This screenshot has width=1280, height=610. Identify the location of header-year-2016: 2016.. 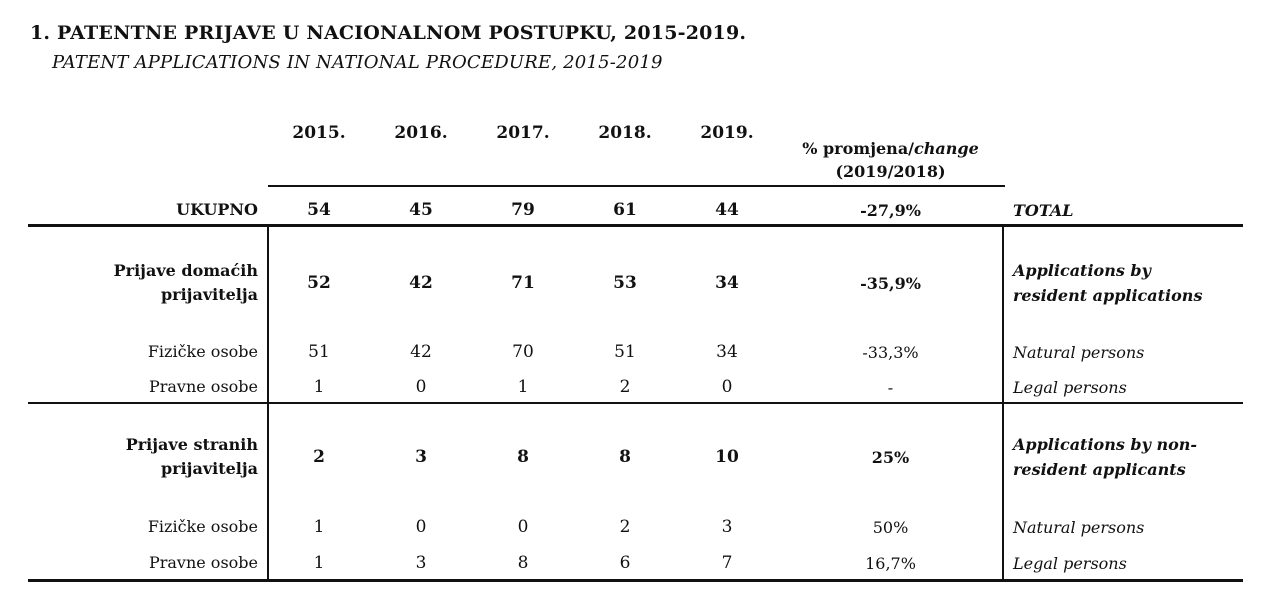
(421, 133).